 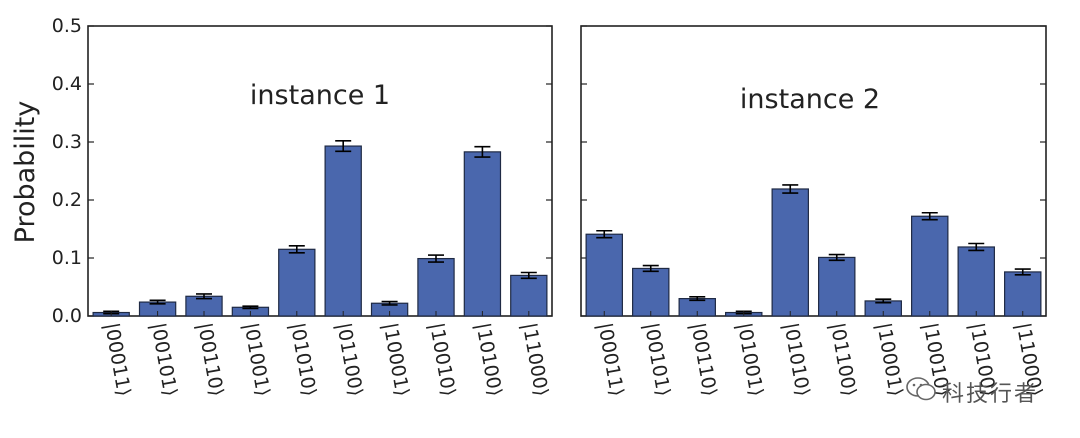 What do you see at coordinates (67, 26) in the screenshot?
I see `y-tick-label: 0.5` at bounding box center [67, 26].